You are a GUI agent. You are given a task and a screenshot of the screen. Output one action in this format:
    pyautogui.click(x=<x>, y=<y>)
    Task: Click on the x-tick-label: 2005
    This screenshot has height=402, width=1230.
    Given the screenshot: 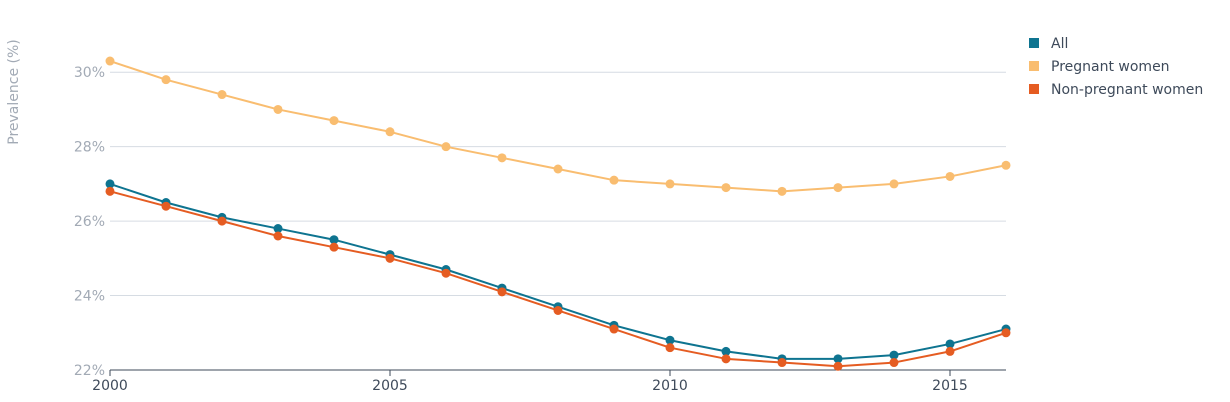 What is the action you would take?
    pyautogui.click(x=390, y=386)
    